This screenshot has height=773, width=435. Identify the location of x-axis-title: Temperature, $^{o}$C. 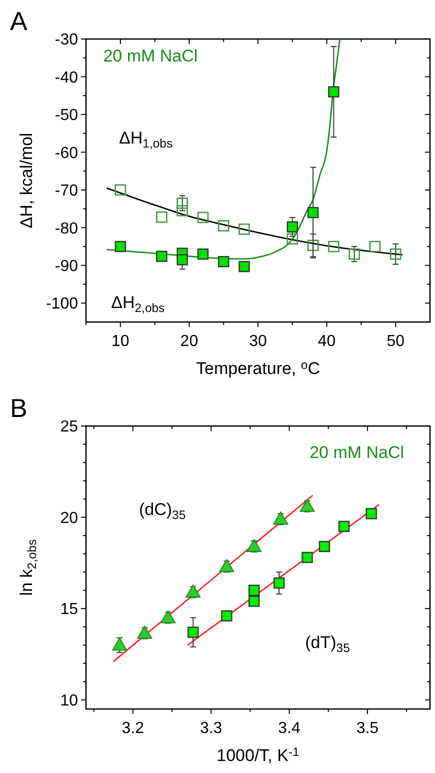
(258, 368).